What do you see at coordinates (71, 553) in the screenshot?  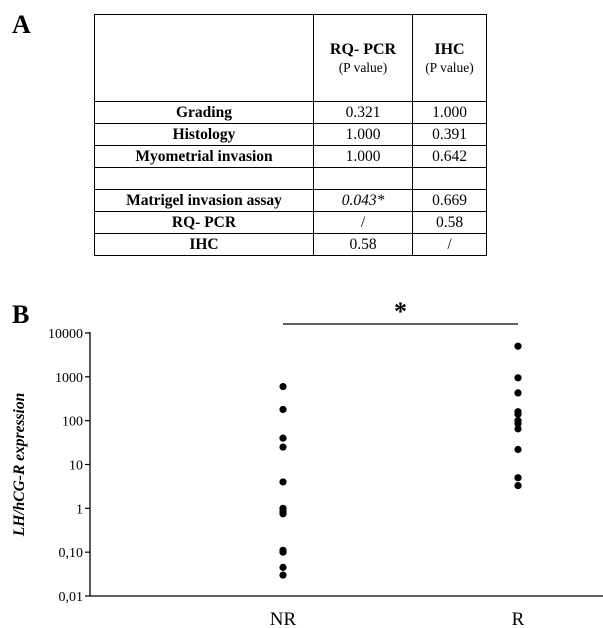 I see `y-tick-label: 0,10` at bounding box center [71, 553].